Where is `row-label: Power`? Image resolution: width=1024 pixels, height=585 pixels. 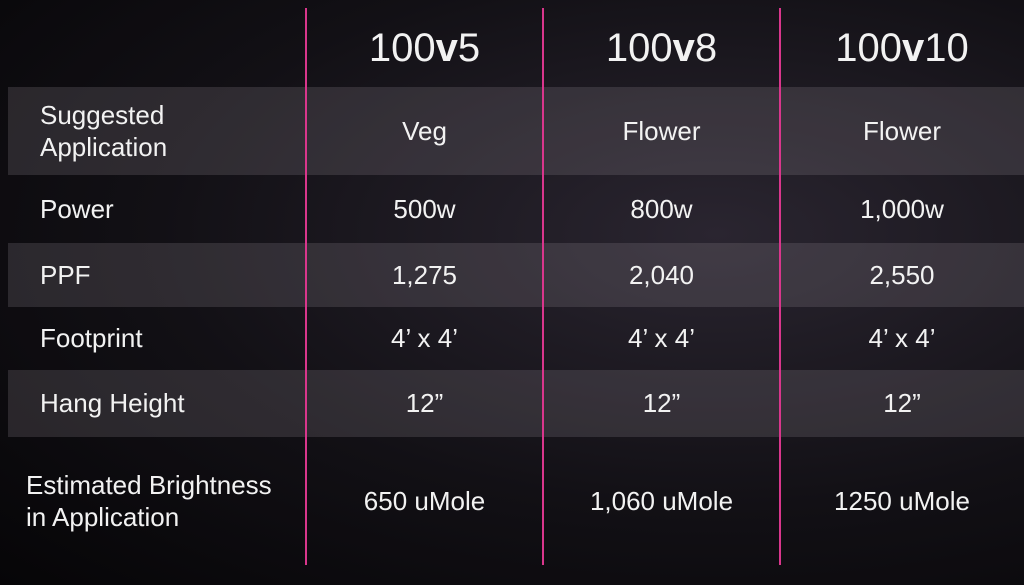 row-label: Power is located at coordinates (77, 208).